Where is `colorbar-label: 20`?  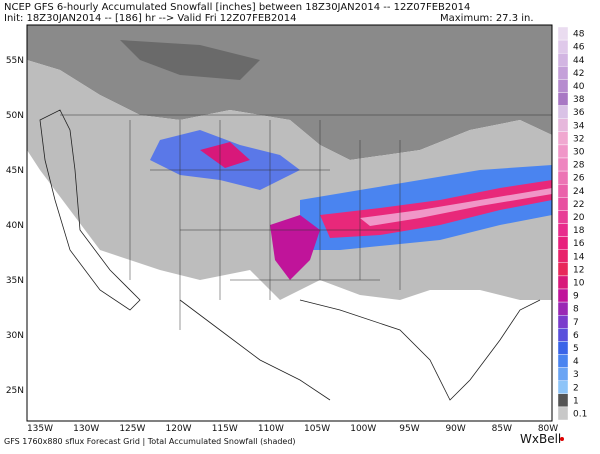 colorbar-label: 20 is located at coordinates (579, 218).